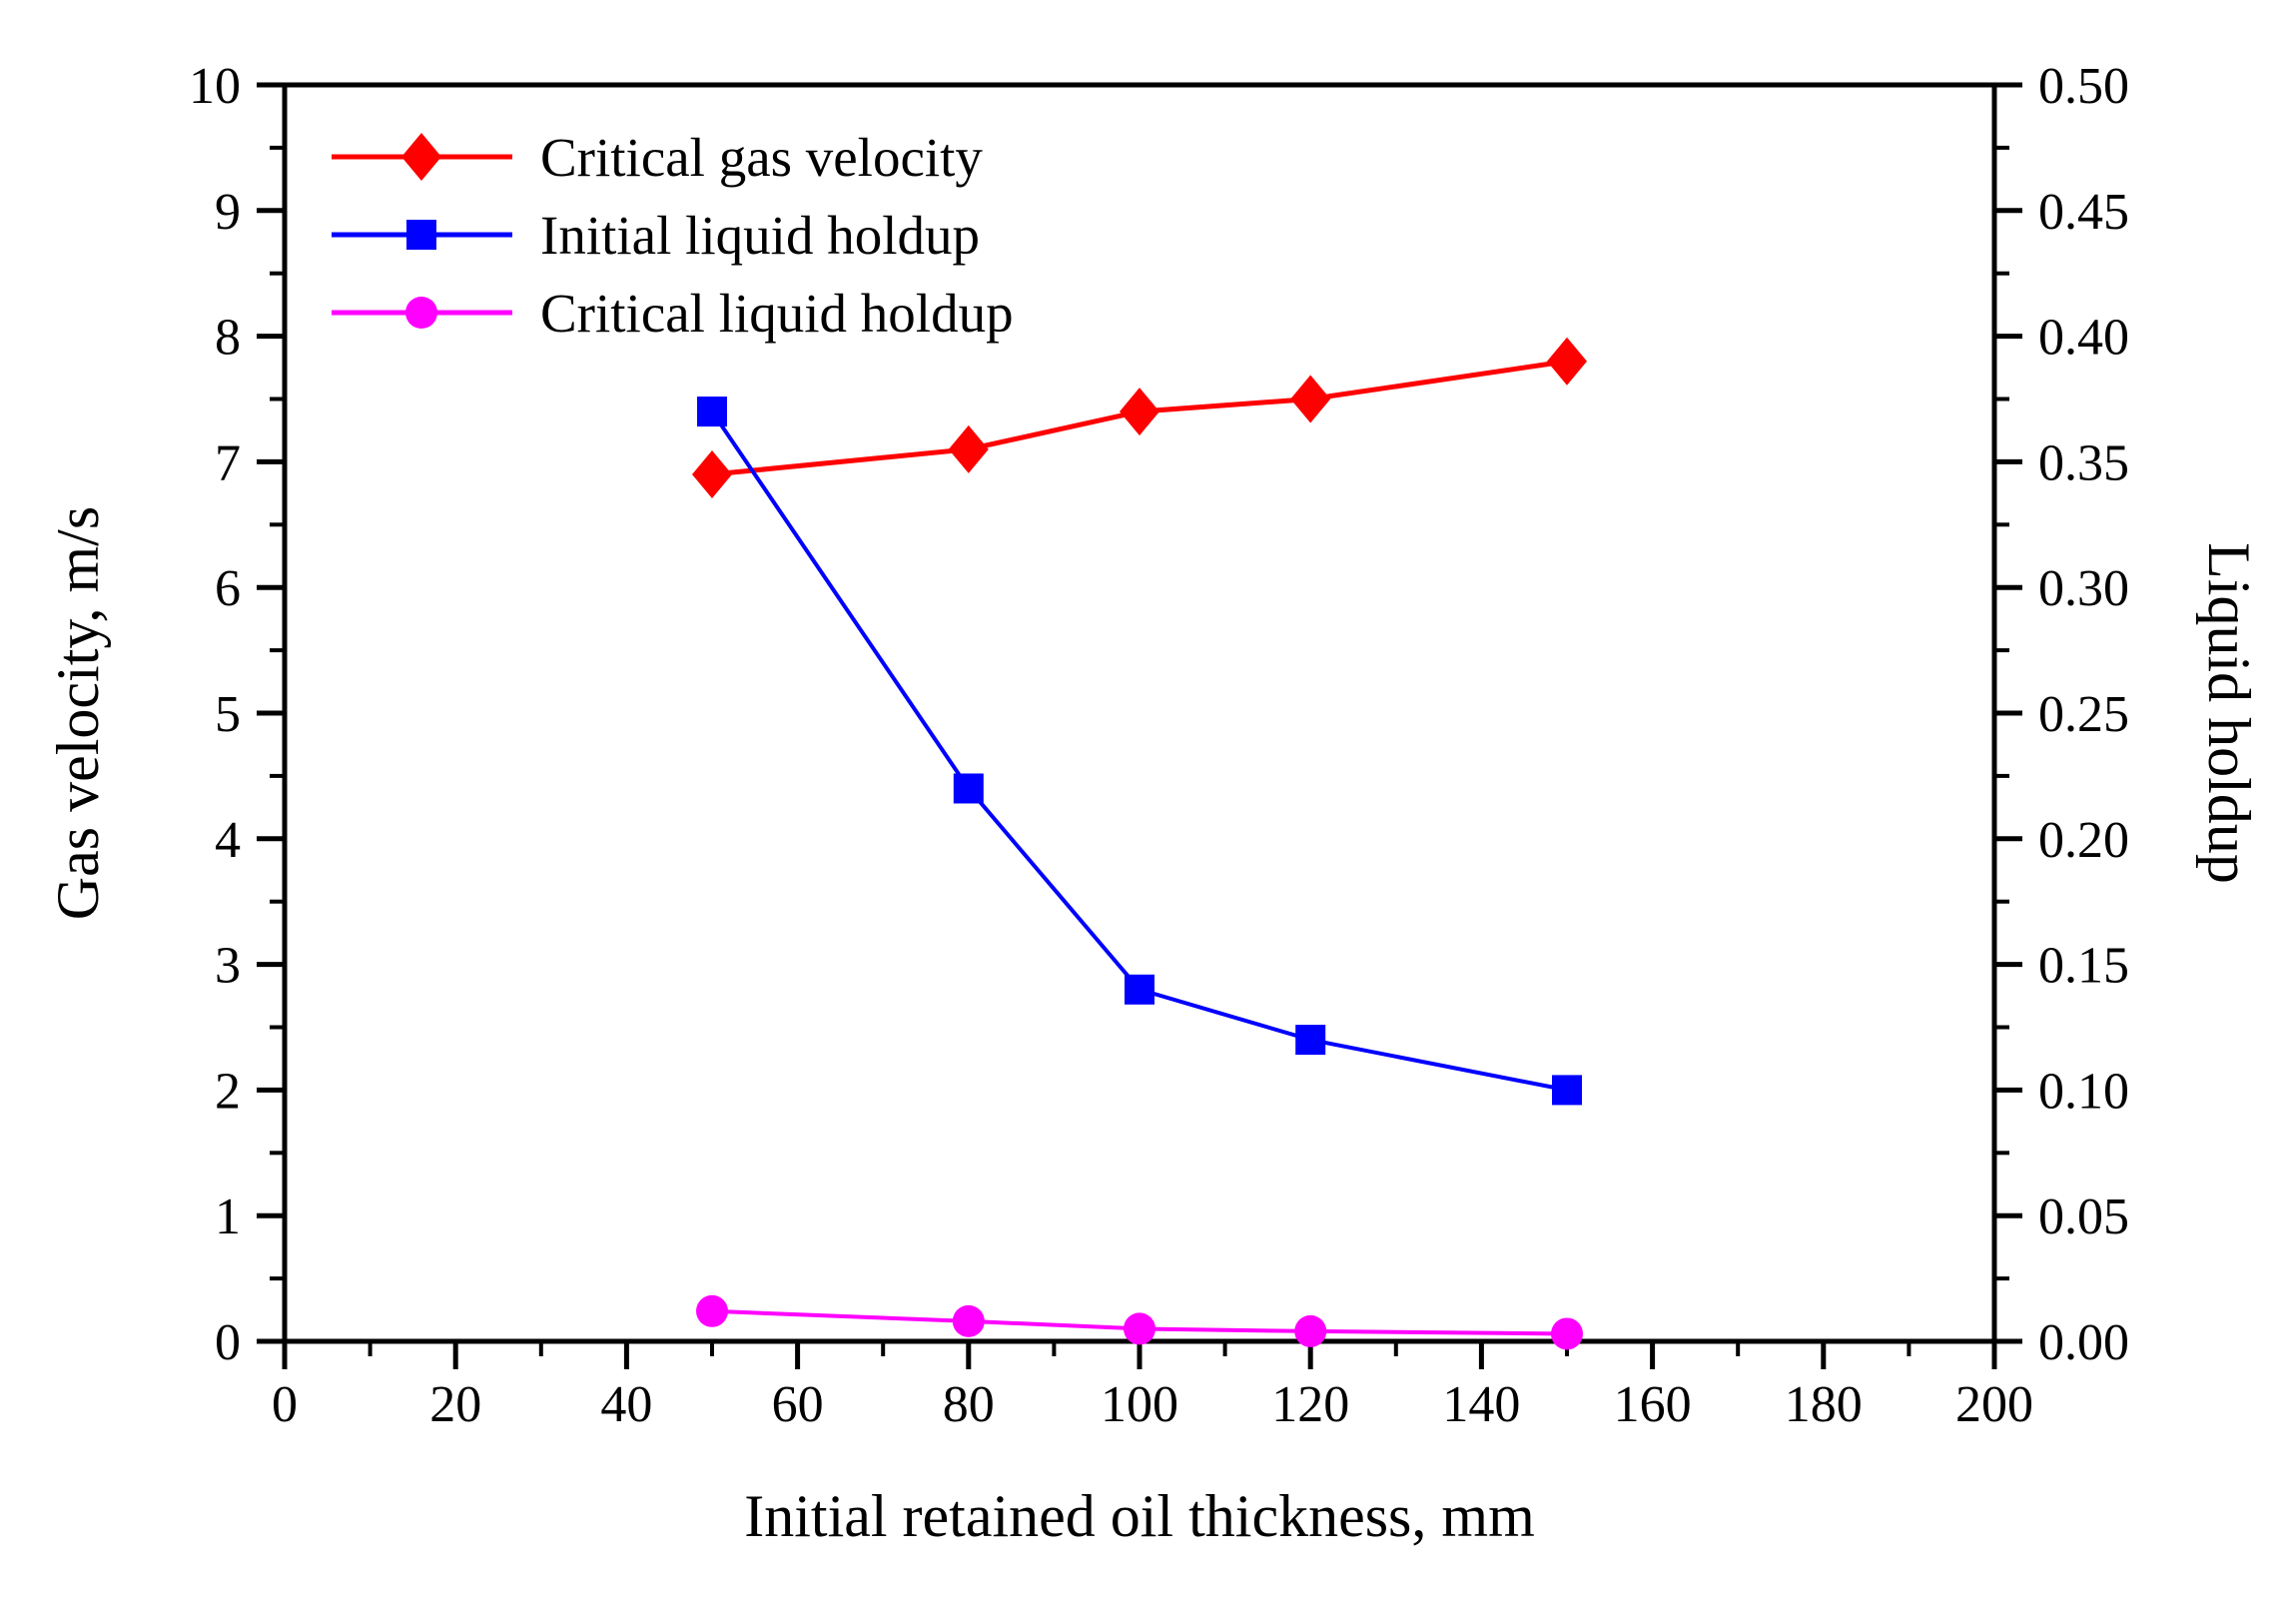  What do you see at coordinates (969, 1404) in the screenshot?
I see `x-tick-label: 80` at bounding box center [969, 1404].